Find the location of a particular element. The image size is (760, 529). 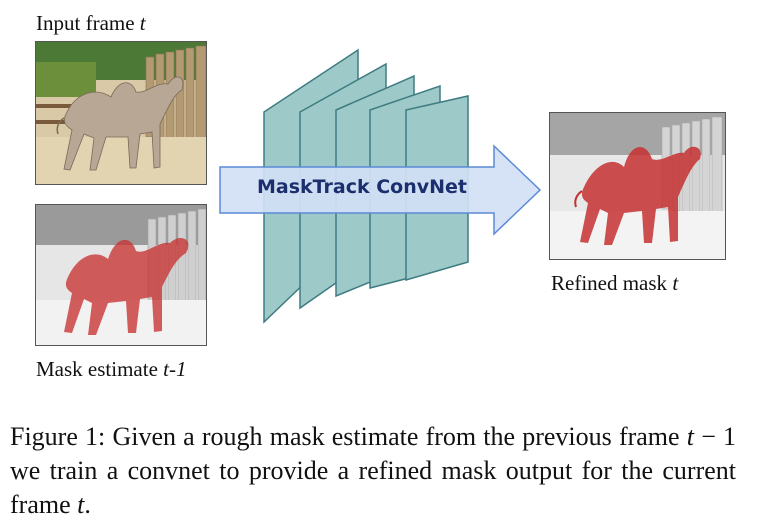

input-frame-label: Input frame t is located at coordinates (91, 23).